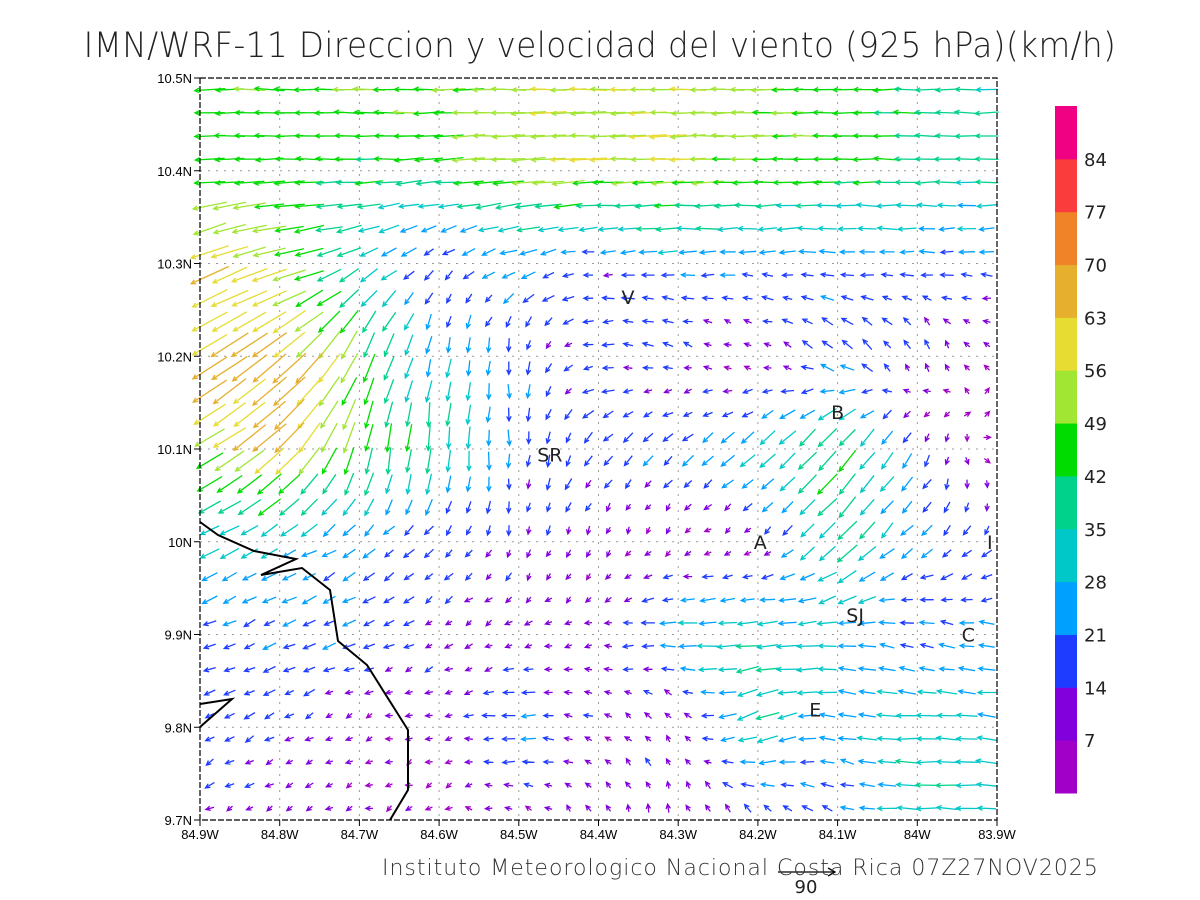 Image resolution: width=1200 pixels, height=900 pixels. I want to click on colorbar-swatch, so click(1066, 714).